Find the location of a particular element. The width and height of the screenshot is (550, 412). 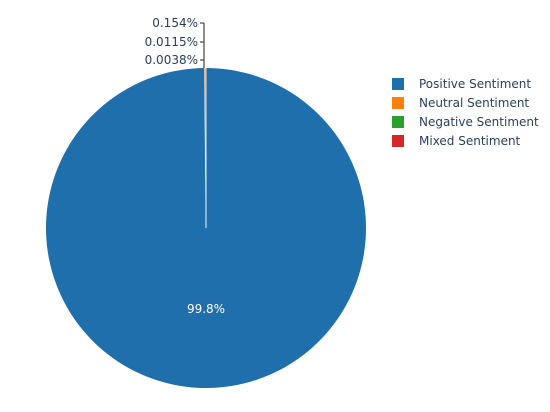

legend-item-positive: Positive Sentiment is located at coordinates (465, 83).